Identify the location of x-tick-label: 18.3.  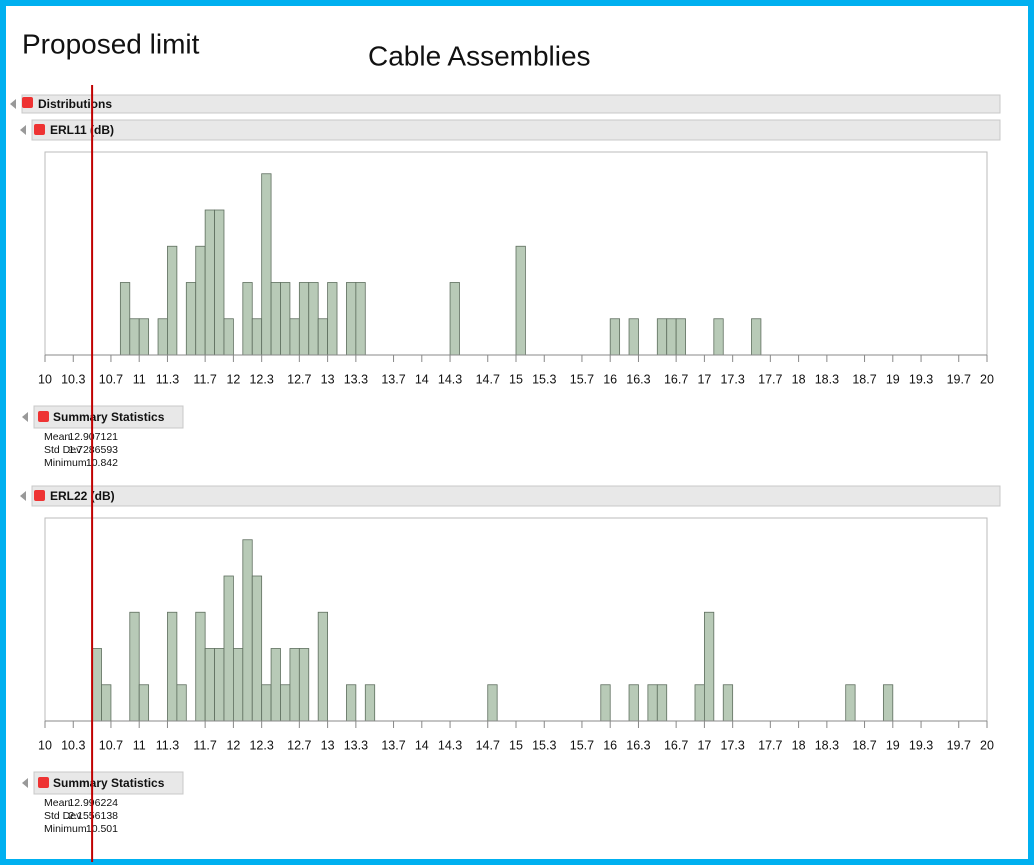
(827, 745).